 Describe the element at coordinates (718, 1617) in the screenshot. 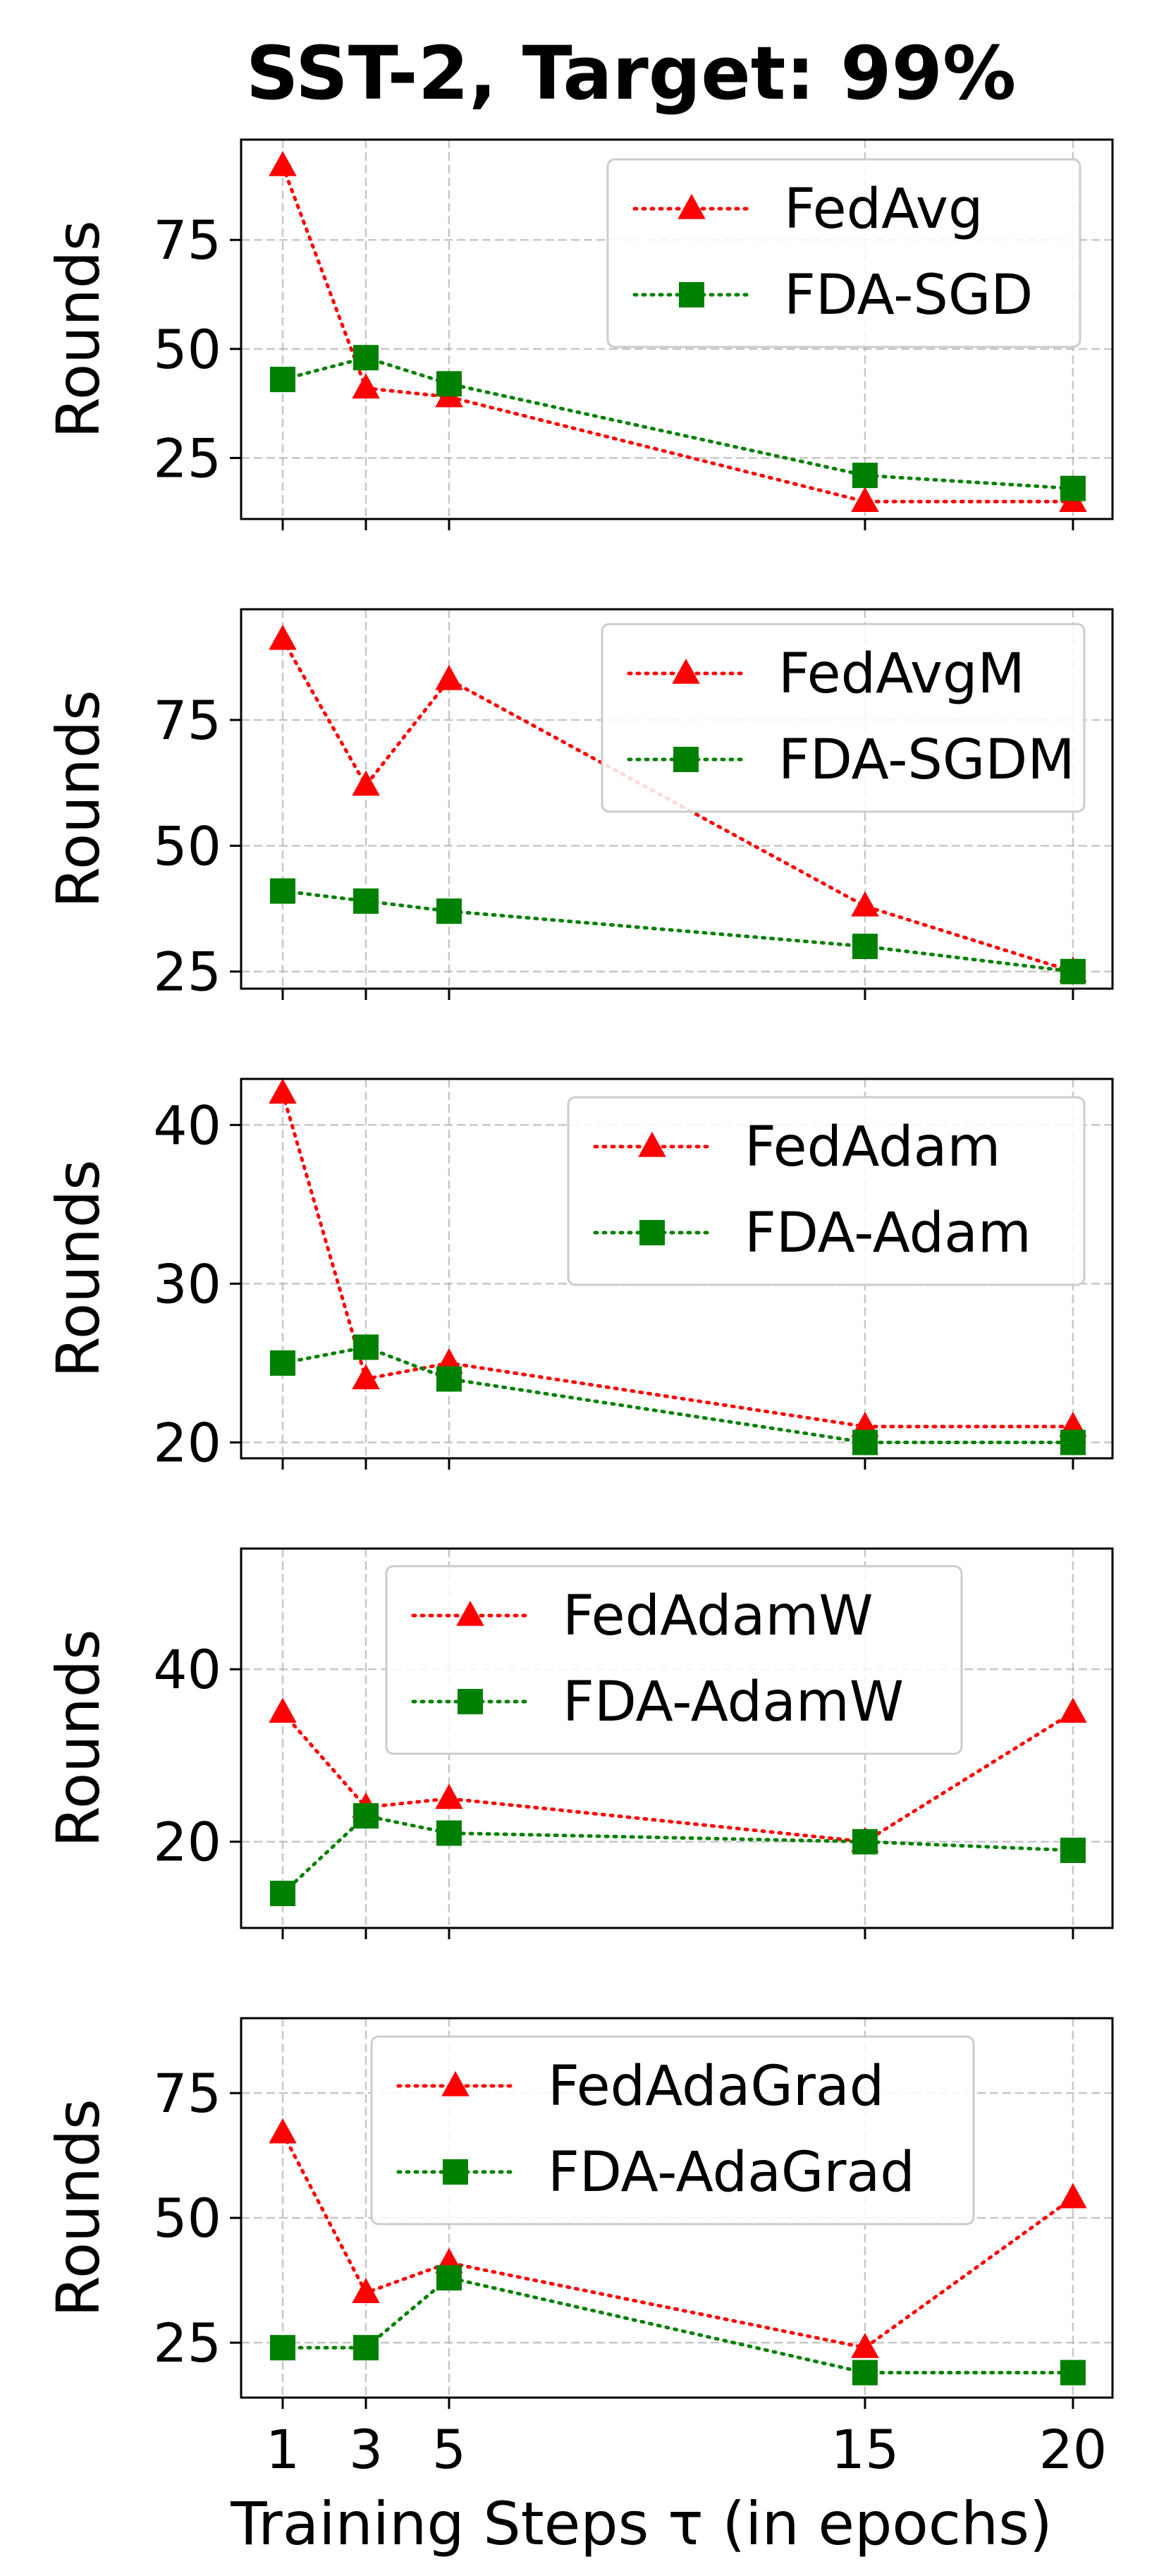

I see `legend-label: FedAdamW` at that location.